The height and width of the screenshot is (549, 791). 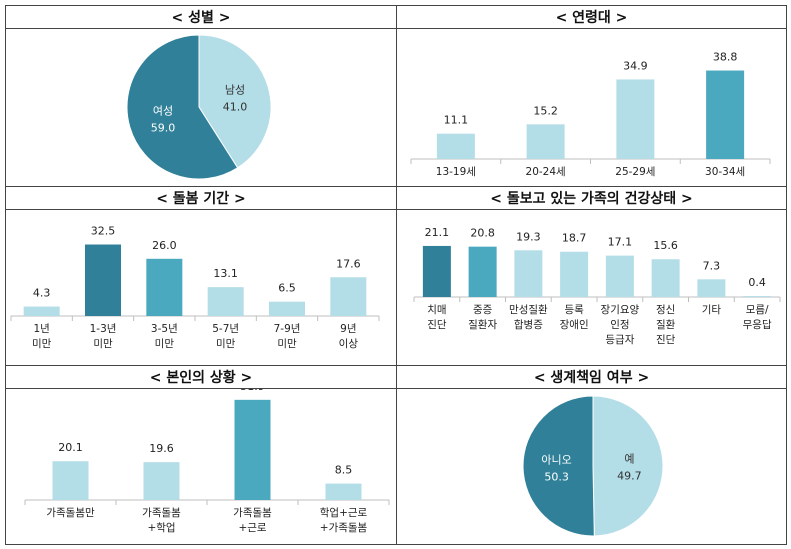 I want to click on situation-category-label-3-0: 학업+근로, so click(x=344, y=512).